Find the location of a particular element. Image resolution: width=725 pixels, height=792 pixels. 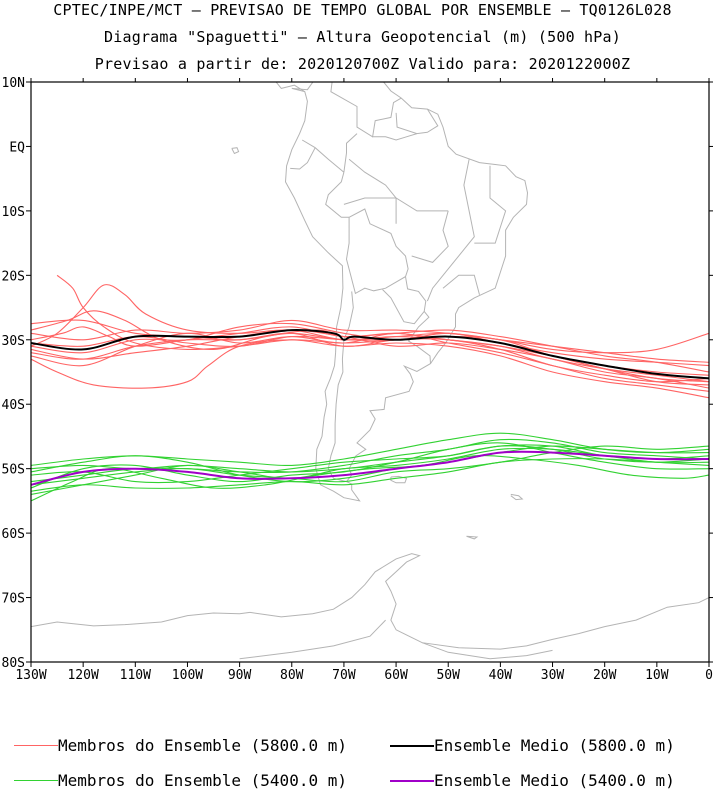

lat-label-70S: 70S is located at coordinates (13, 599).